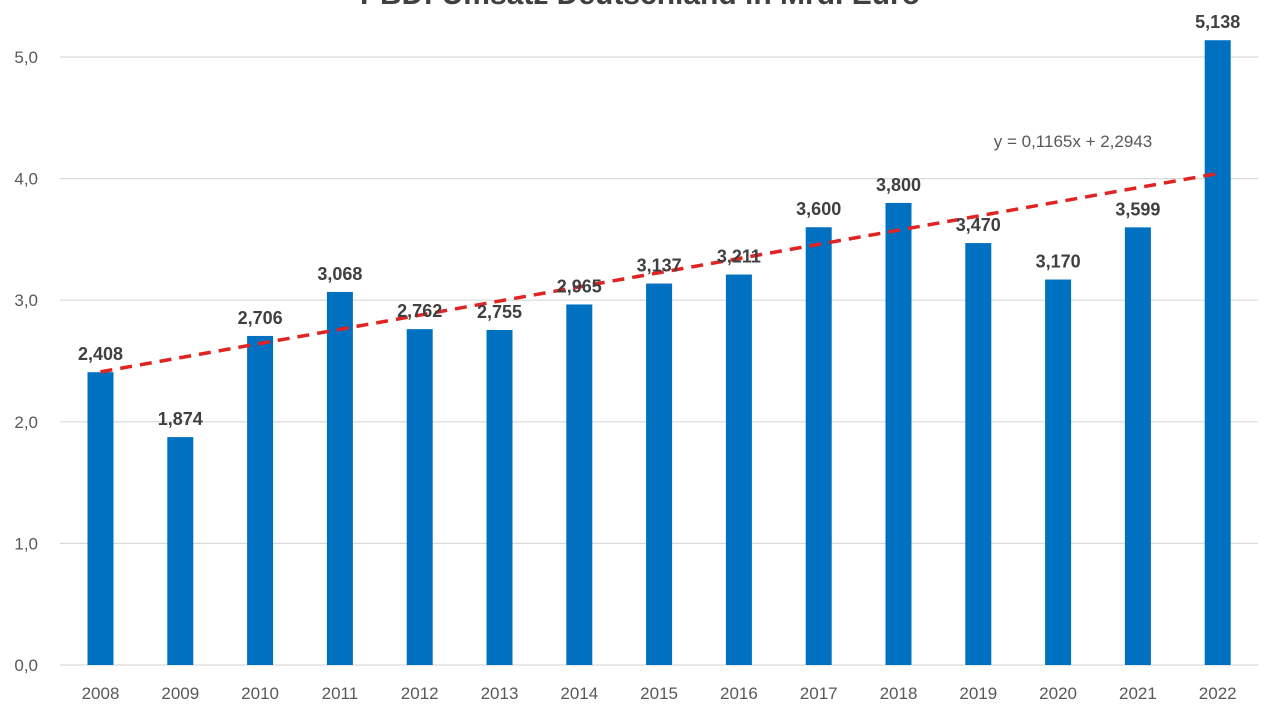  Describe the element at coordinates (260, 500) in the screenshot. I see `bar-2010` at that location.